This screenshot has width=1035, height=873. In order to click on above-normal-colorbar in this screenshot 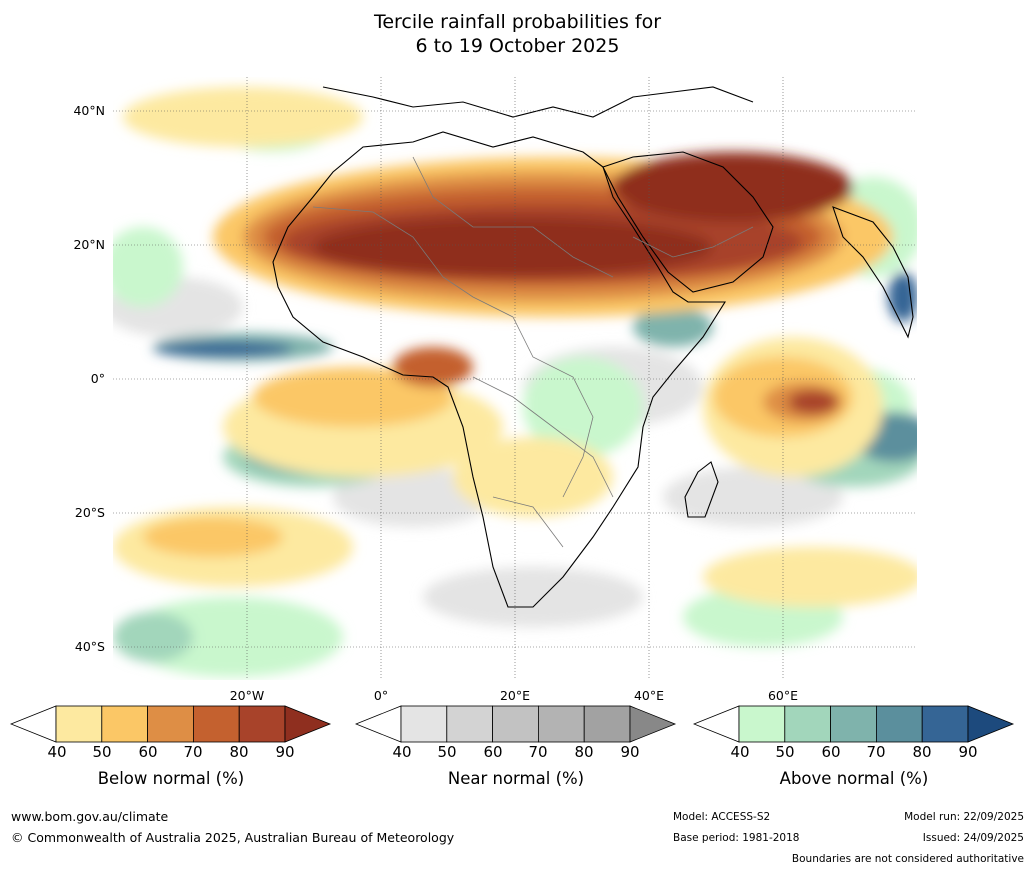, I will do `click(854, 724)`.